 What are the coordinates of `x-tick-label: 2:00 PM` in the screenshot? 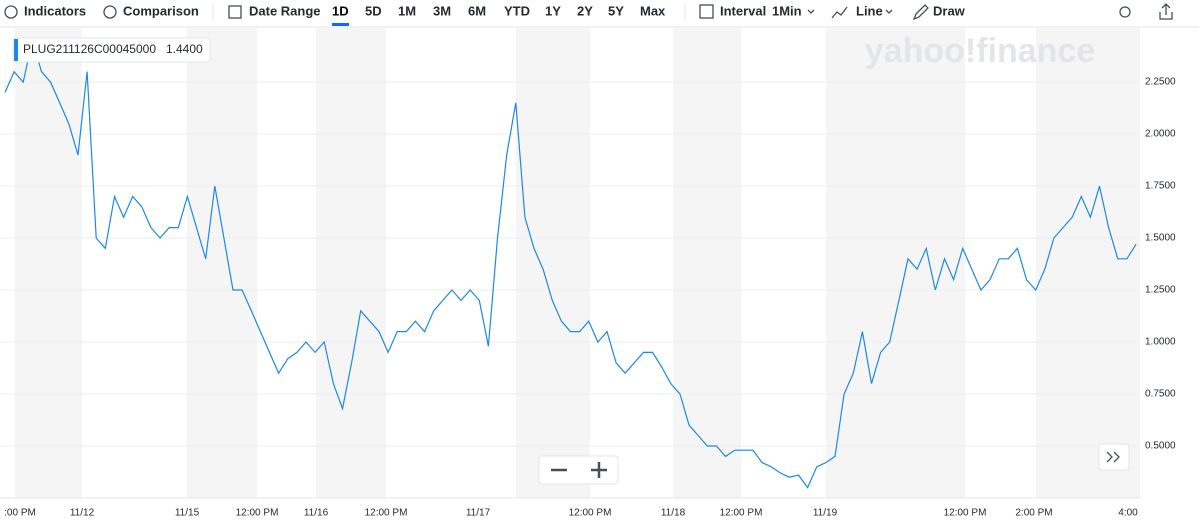 It's located at (1033, 513).